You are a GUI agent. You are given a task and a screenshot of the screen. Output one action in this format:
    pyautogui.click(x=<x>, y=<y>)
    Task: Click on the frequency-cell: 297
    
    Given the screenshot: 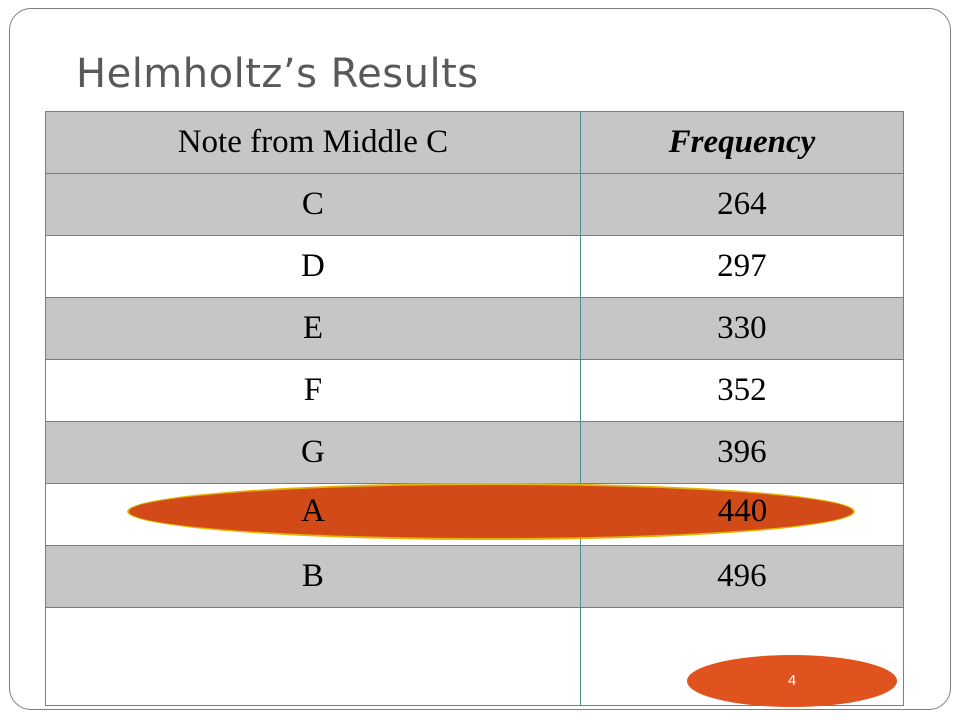 What is the action you would take?
    pyautogui.click(x=742, y=266)
    